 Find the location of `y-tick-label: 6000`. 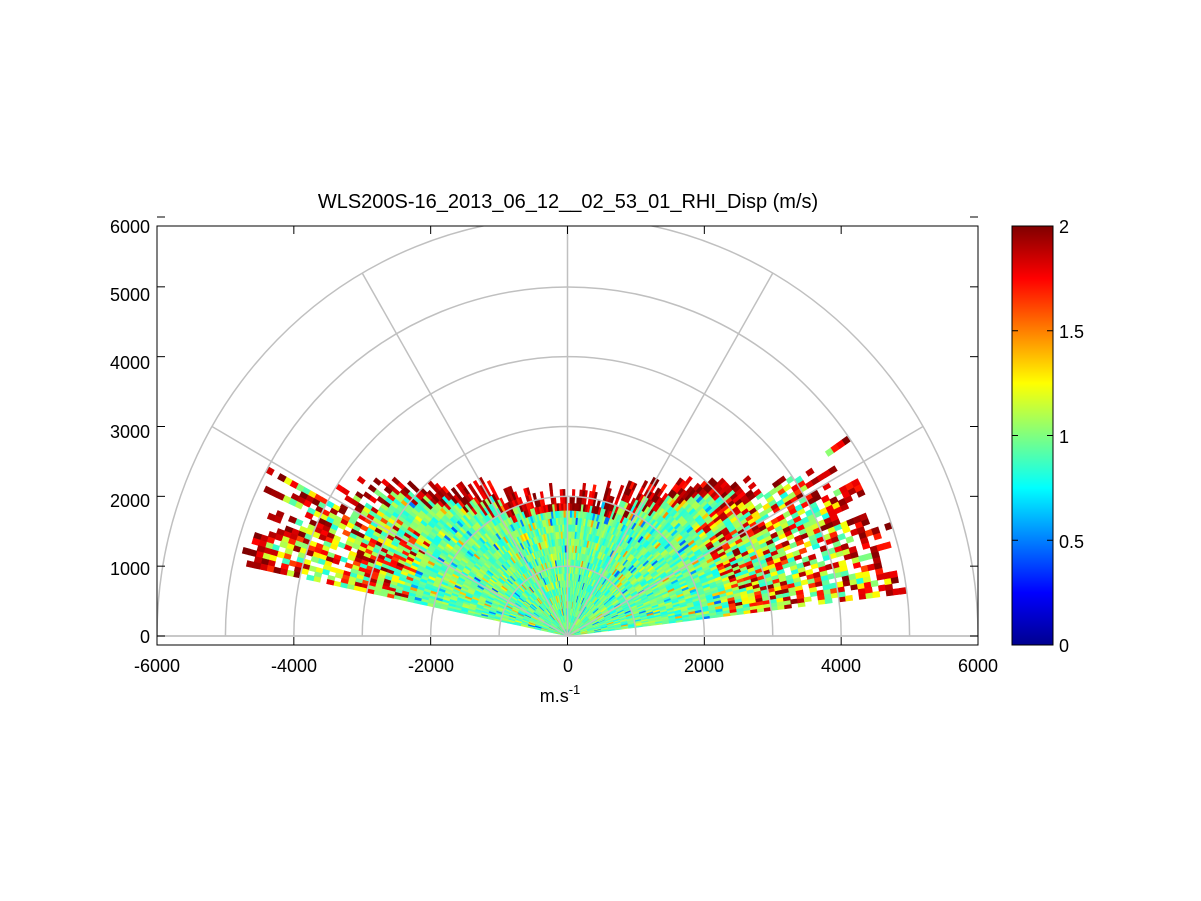

y-tick-label: 6000 is located at coordinates (130, 227).